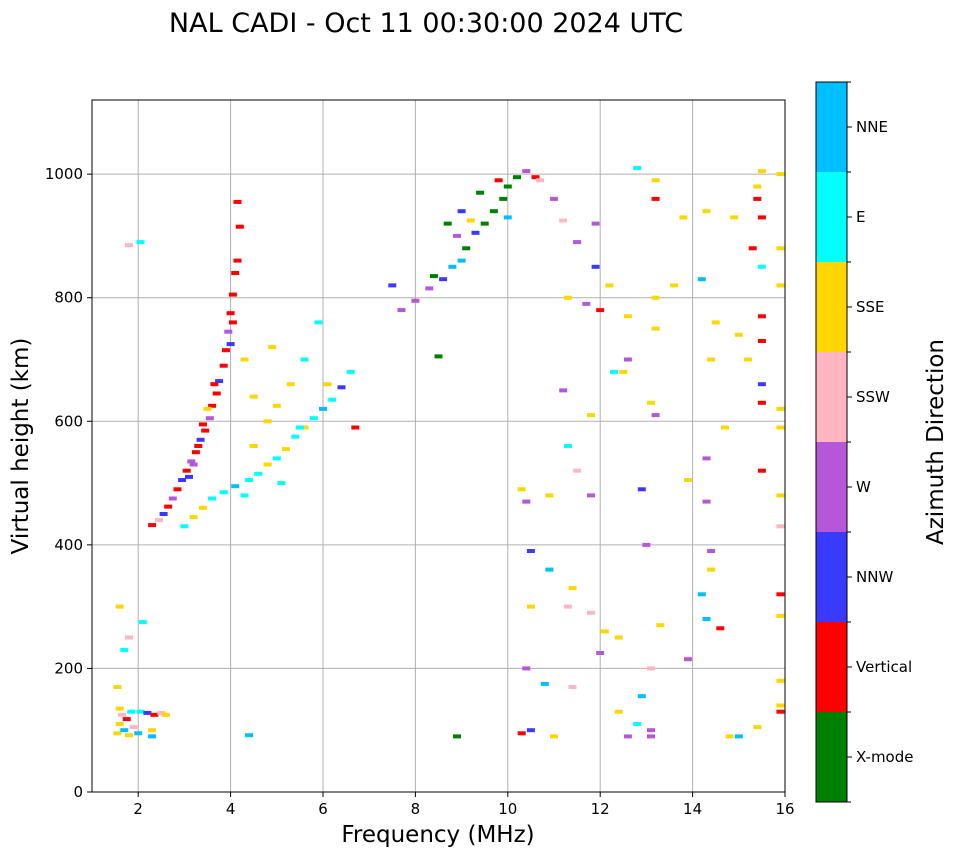  I want to click on y-tick-label: 1000, so click(64, 174).